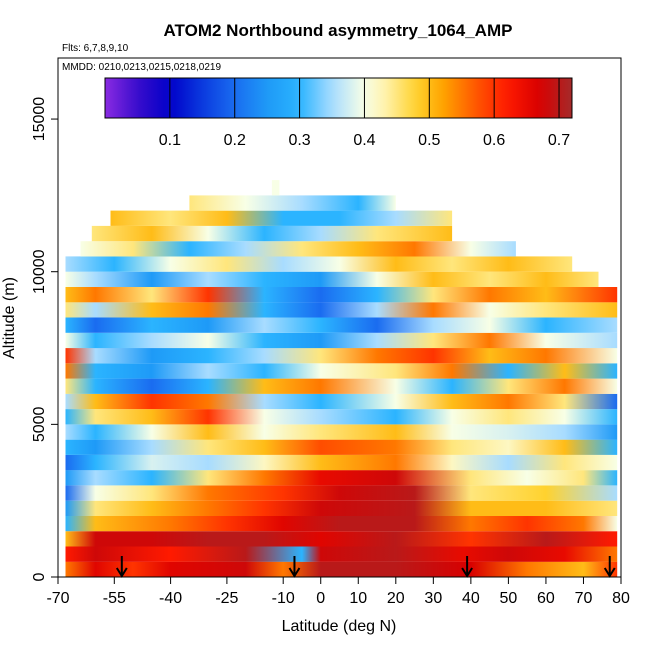  Describe the element at coordinates (95, 48) in the screenshot. I see `flights-label: Flts: 6,7,8,9,10` at that location.